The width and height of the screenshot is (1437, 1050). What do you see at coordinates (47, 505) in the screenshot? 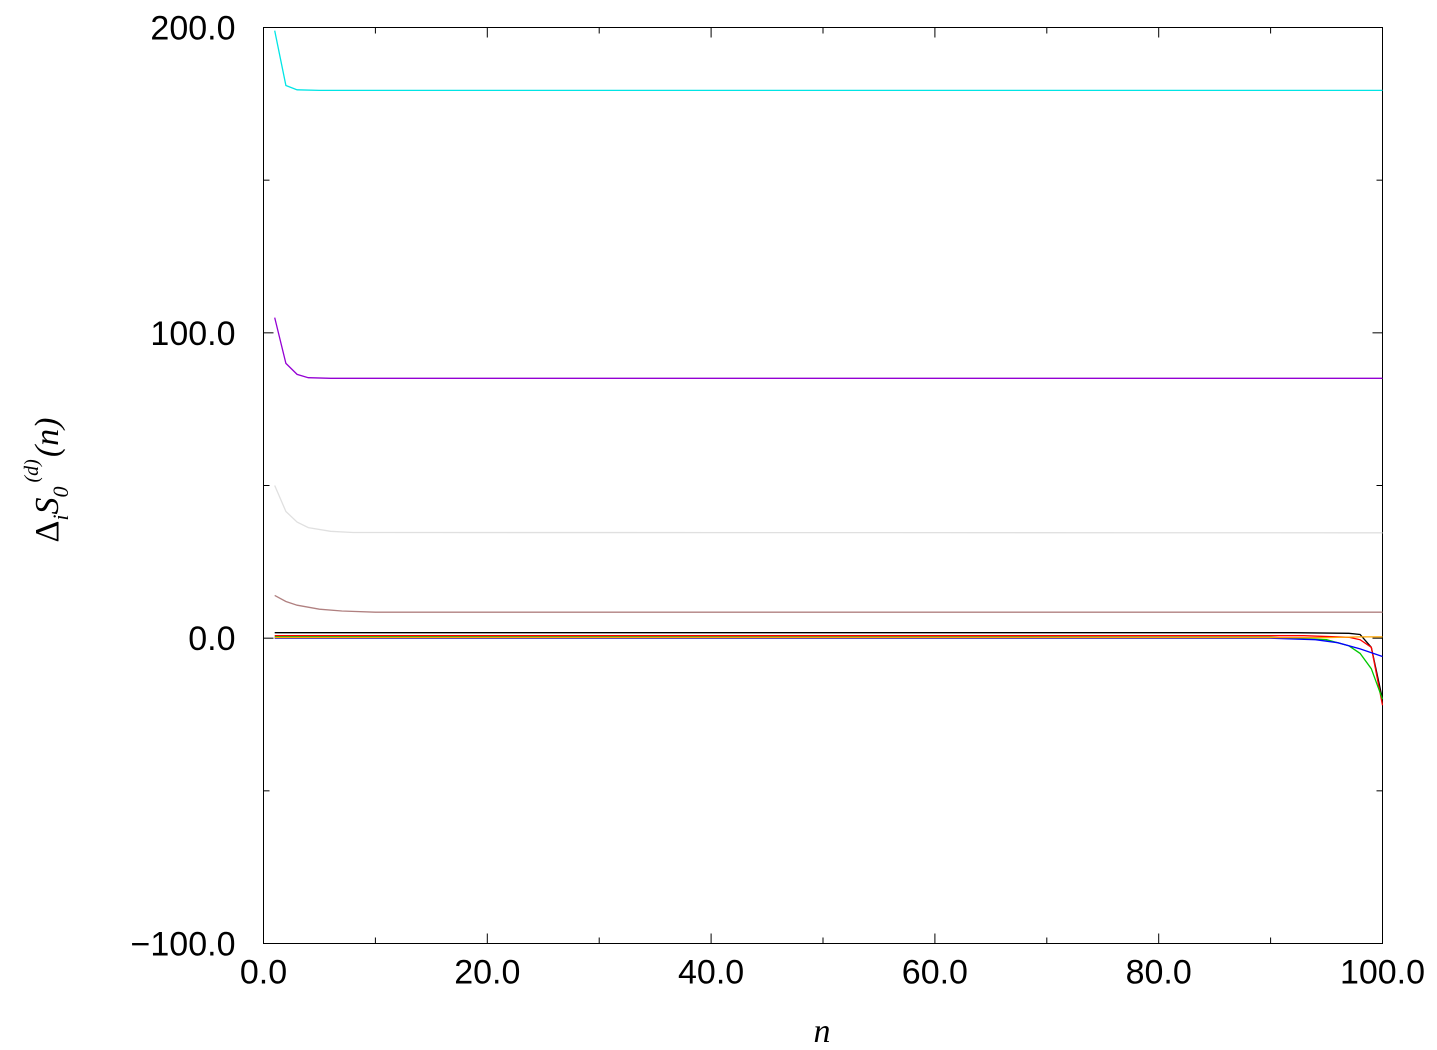
I see `y-label-s: S` at bounding box center [47, 505].